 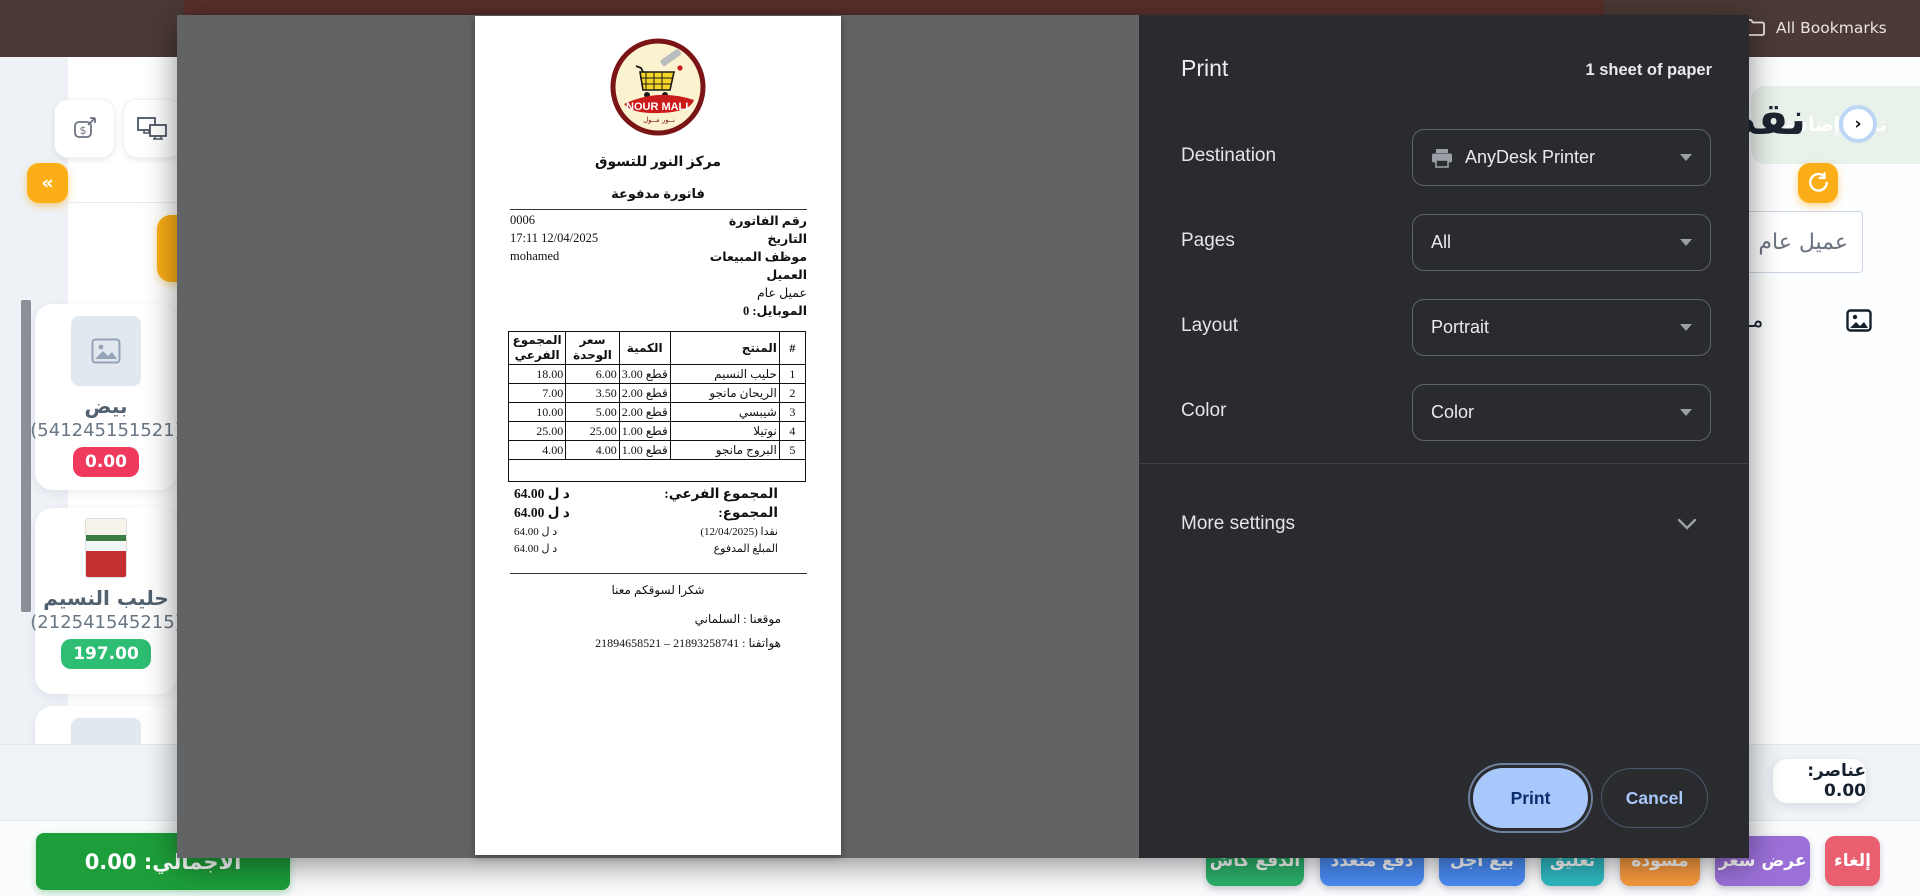 What do you see at coordinates (522, 220) in the screenshot?
I see `invoice-number-value: 0006` at bounding box center [522, 220].